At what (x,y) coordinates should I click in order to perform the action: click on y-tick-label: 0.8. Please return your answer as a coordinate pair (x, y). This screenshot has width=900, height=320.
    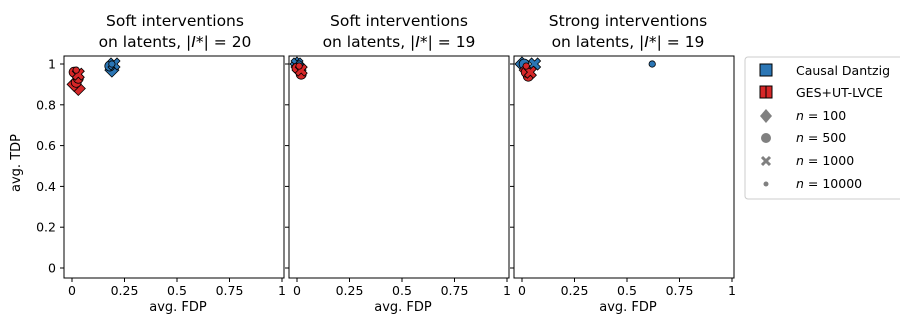
    Looking at the image, I should click on (46, 104).